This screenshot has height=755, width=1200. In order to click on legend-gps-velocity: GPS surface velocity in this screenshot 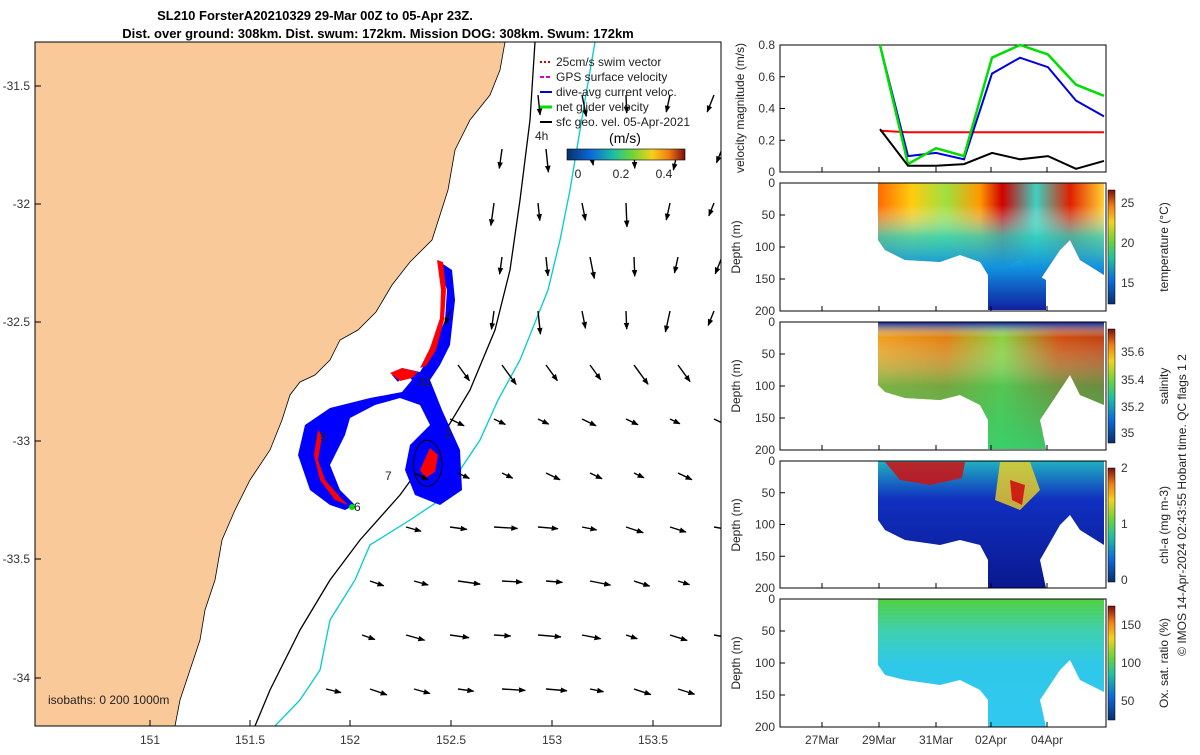, I will do `click(603, 77)`.